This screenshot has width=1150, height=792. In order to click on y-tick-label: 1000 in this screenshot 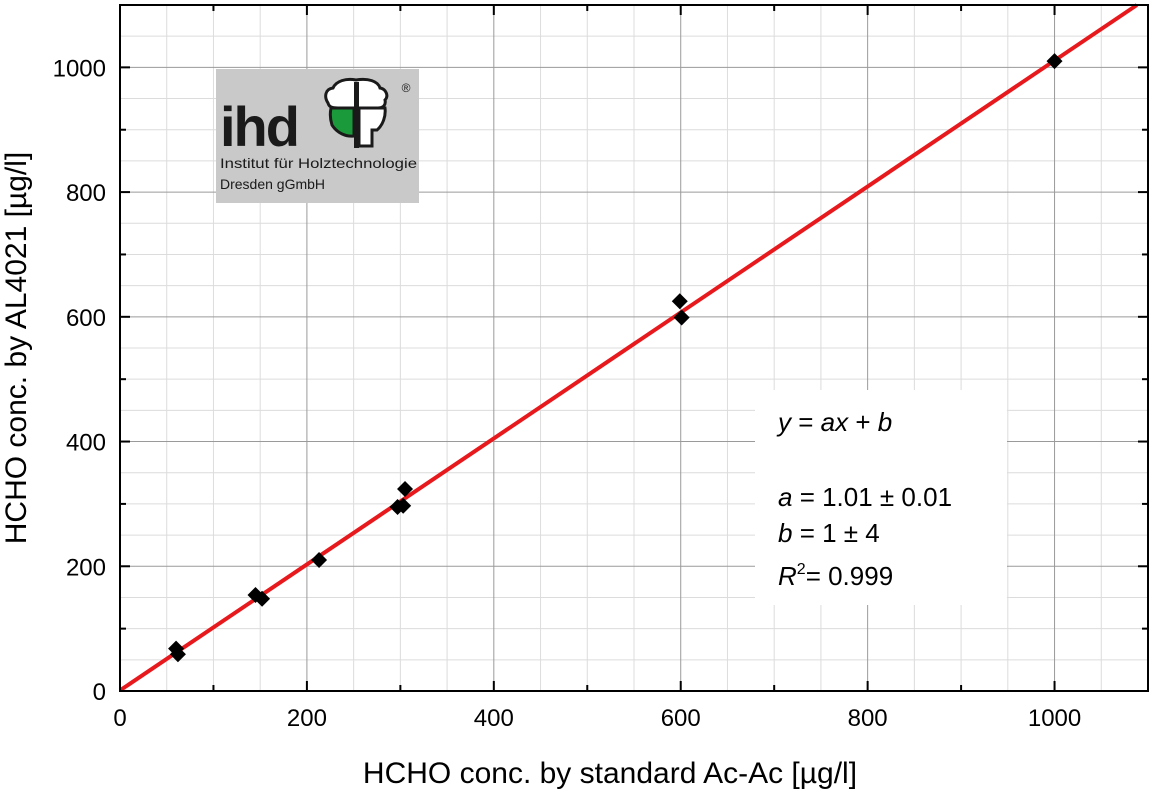, I will do `click(79, 68)`.